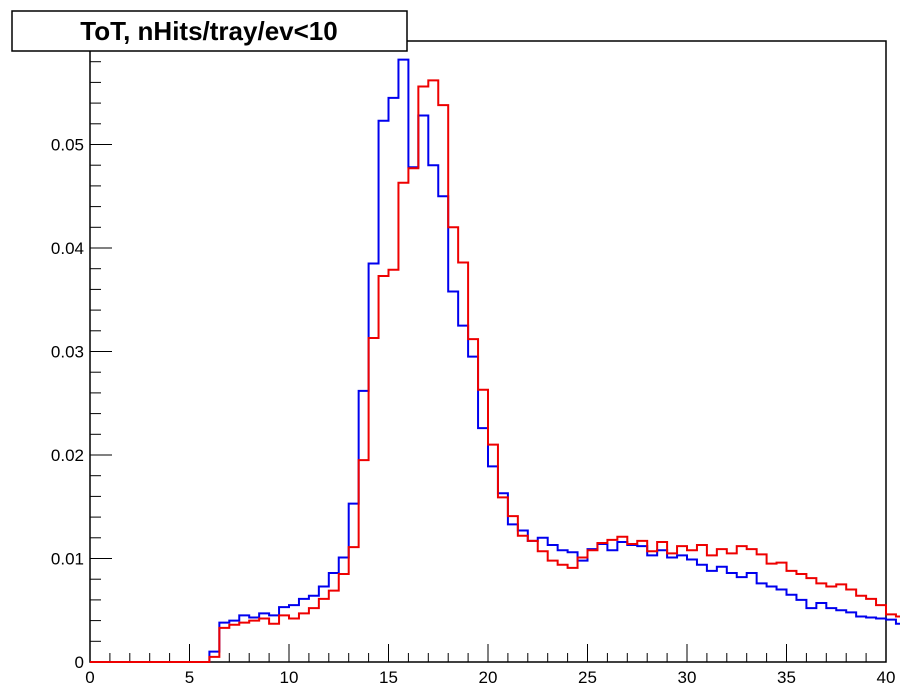 This screenshot has width=900, height=689. Describe the element at coordinates (67, 559) in the screenshot. I see `y-tick-label: 0.01` at that location.